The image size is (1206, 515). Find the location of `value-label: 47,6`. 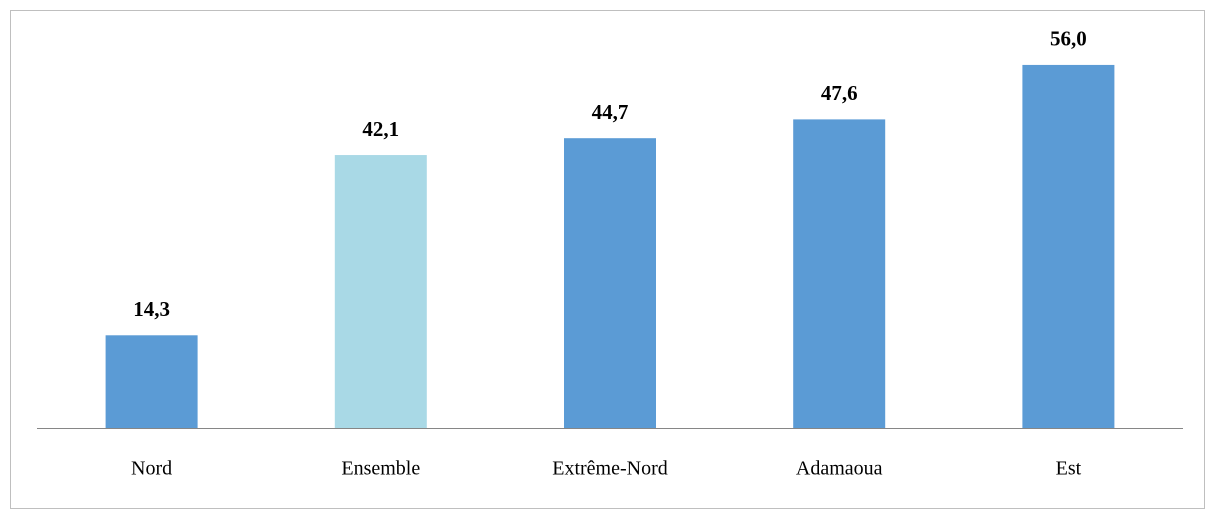

value-label: 47,6 is located at coordinates (839, 93).